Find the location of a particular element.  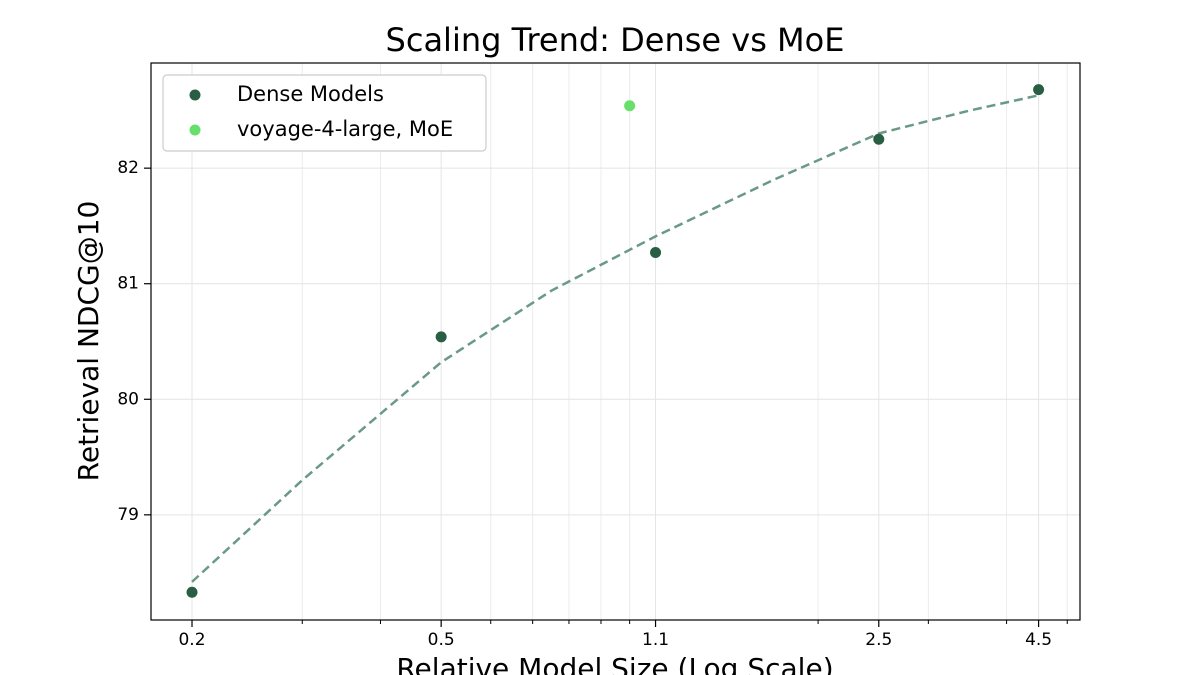

legend-label: voyage-4-large, MoE is located at coordinates (345, 129).